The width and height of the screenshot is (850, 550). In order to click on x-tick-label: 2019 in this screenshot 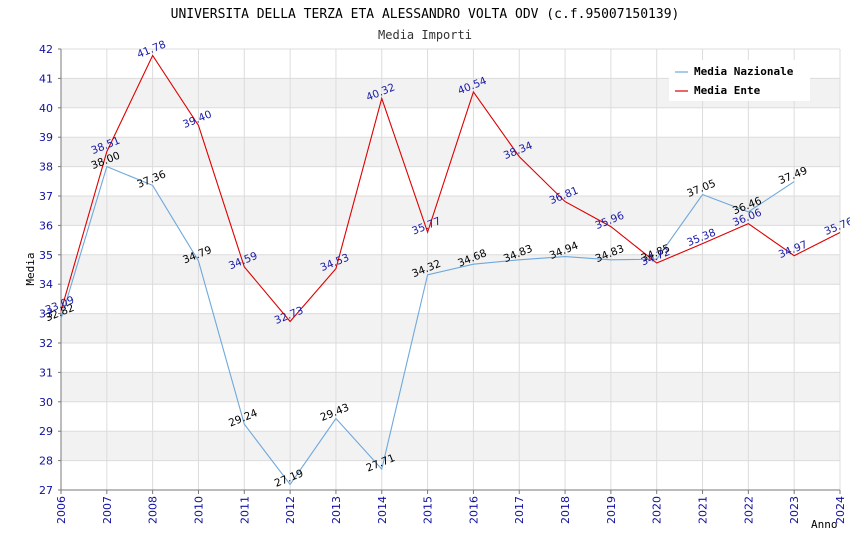, I will do `click(611, 510)`.